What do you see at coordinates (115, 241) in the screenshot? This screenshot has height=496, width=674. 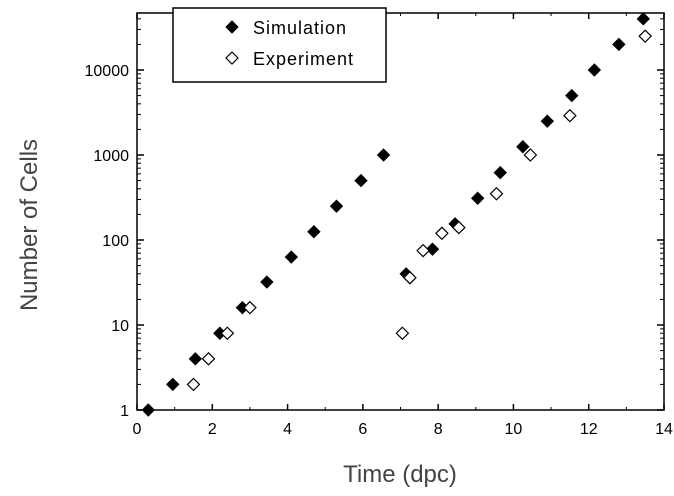 I see `y-tick-label: 100` at bounding box center [115, 241].